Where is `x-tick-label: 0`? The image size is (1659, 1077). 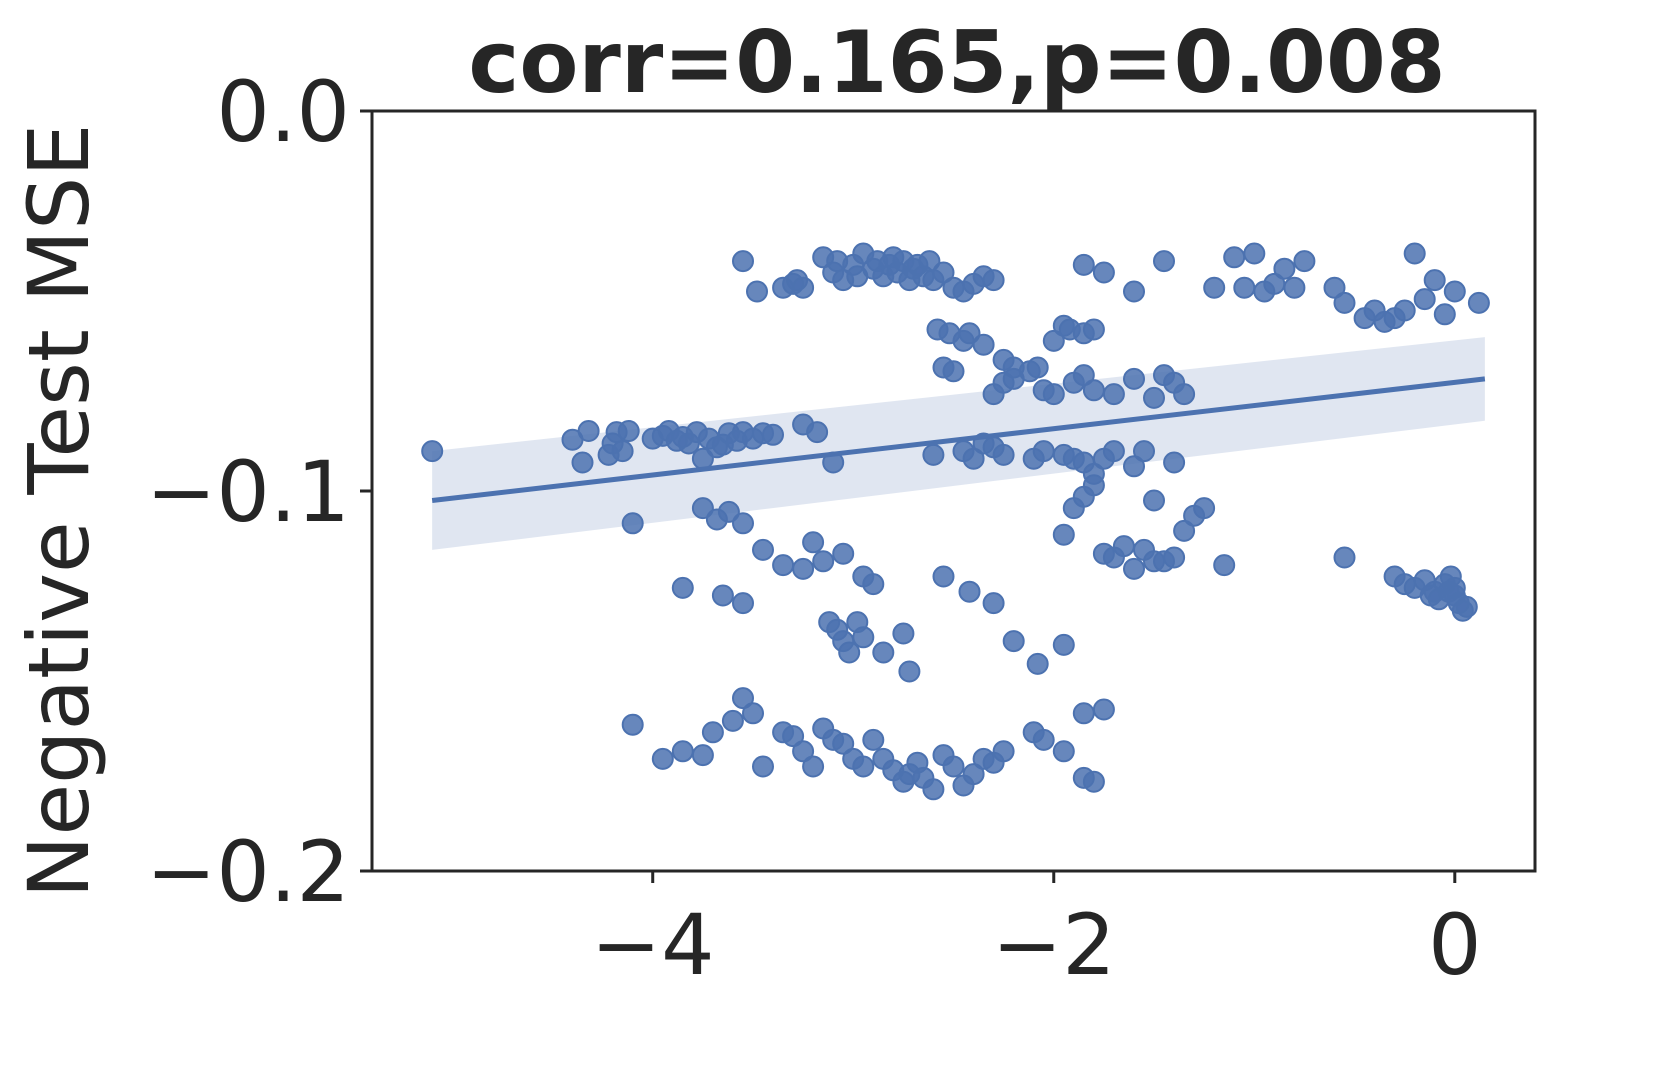
x-tick-label: 0 is located at coordinates (1454, 945).